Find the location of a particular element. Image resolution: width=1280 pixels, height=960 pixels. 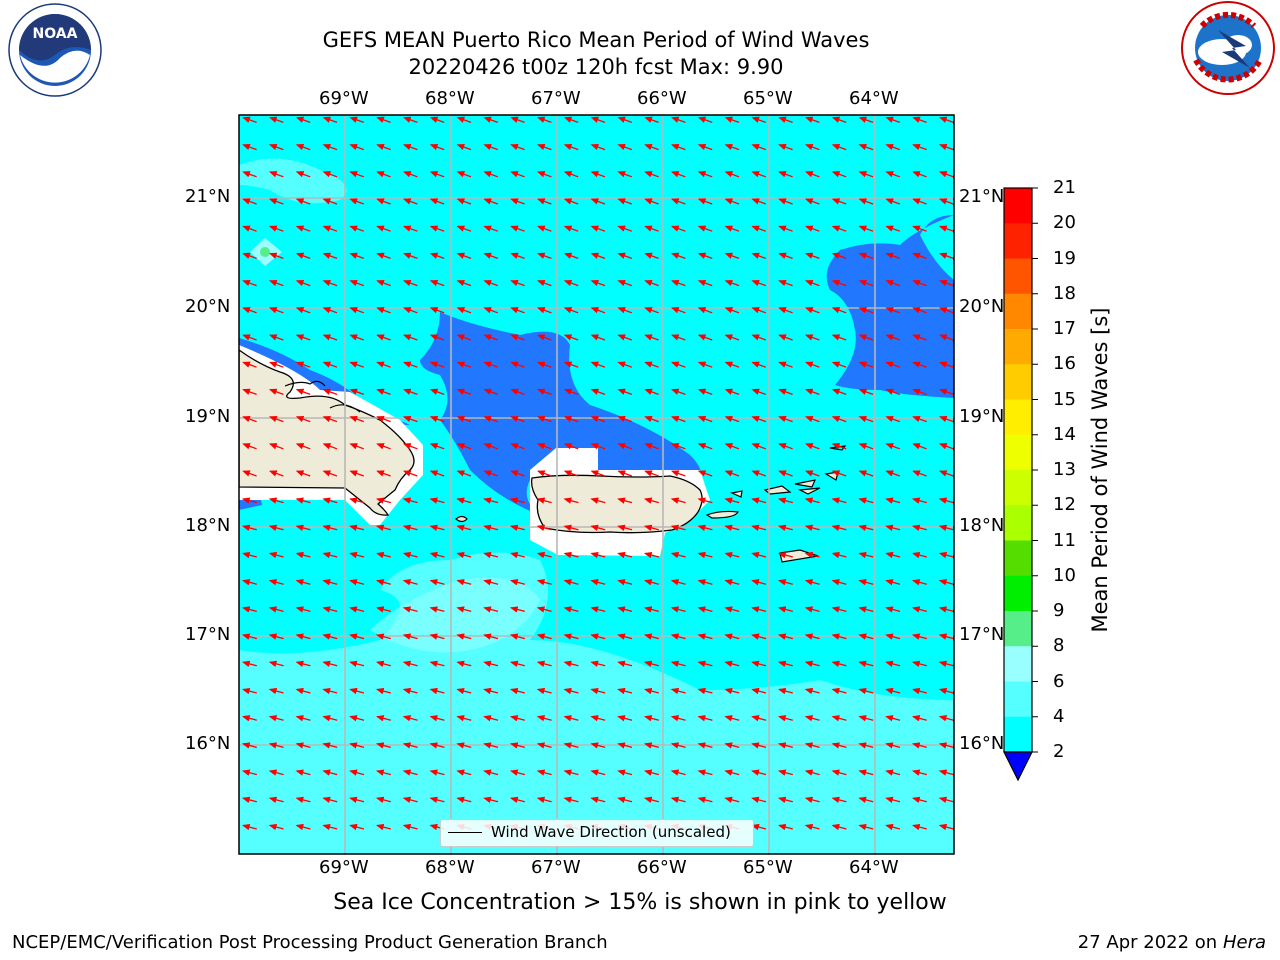

land-hispaniola is located at coordinates (327, 432).